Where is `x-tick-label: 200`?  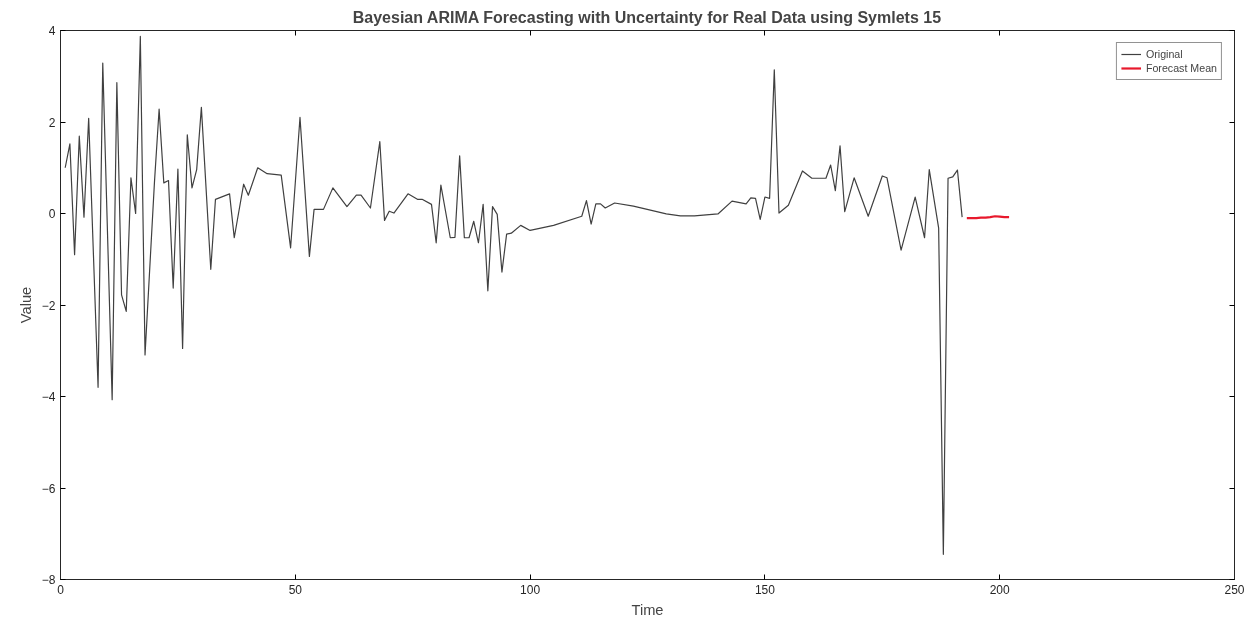 x-tick-label: 200 is located at coordinates (1000, 589).